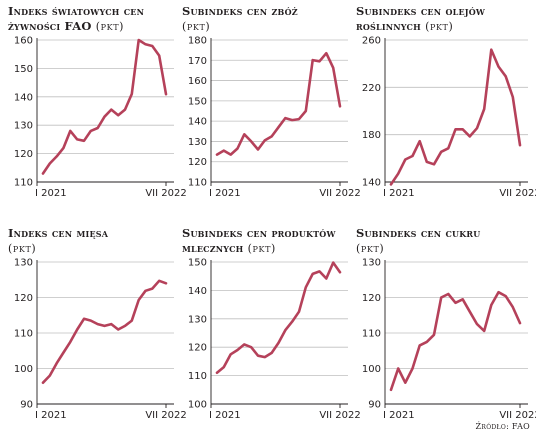 The width and height of the screenshot is (536, 434). Describe the element at coordinates (96, 241) in the screenshot. I see `chart-title: Indeks cen mięsa (pkt)` at that location.